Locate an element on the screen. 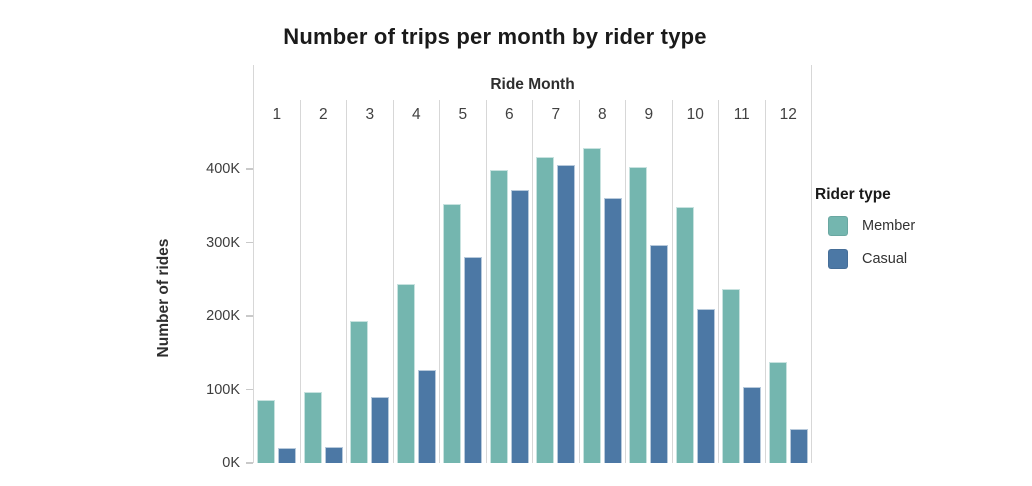  y-tick-label-100K: 100K is located at coordinates (223, 389).